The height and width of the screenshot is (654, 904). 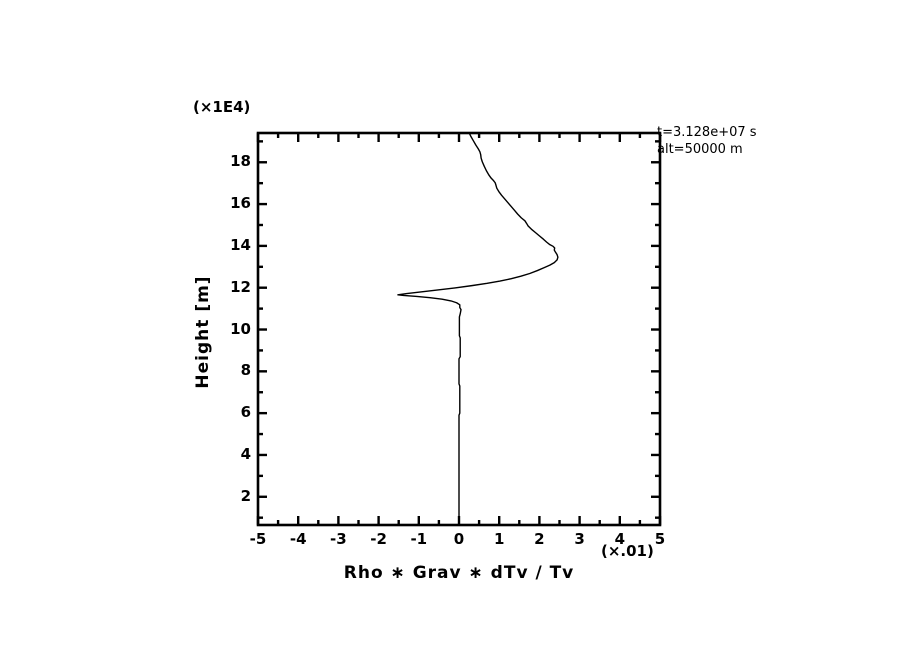 I want to click on y-tick-label: 2, so click(x=245, y=495).